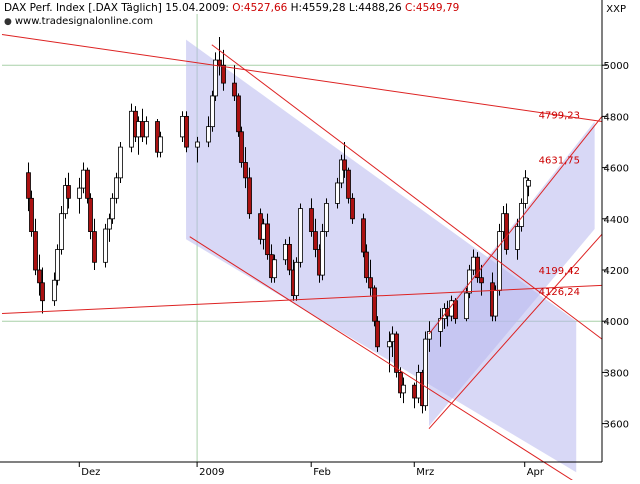 The height and width of the screenshot is (484, 640). Describe the element at coordinates (195, 8) in the screenshot. I see `quote-date: 15.04.2009` at that location.